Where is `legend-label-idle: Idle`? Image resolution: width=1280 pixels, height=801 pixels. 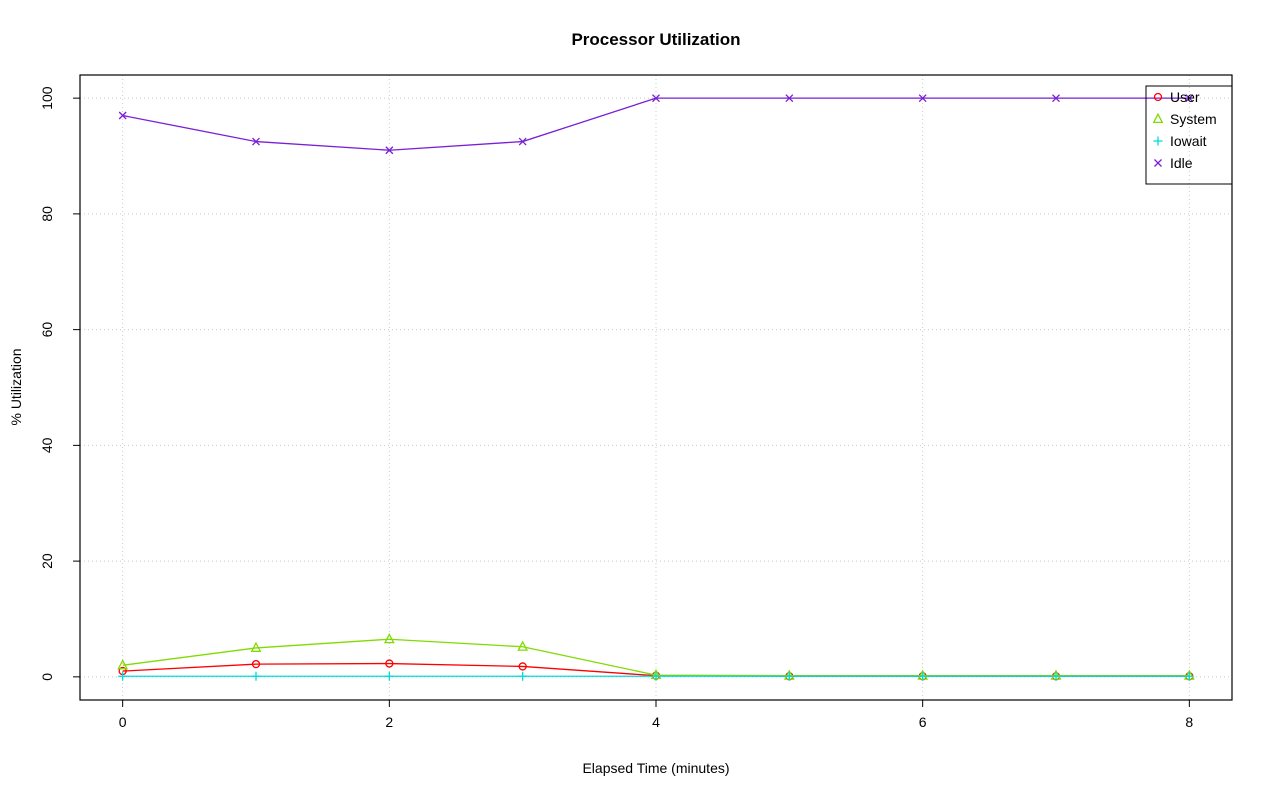
legend-label-idle: Idle is located at coordinates (1181, 163).